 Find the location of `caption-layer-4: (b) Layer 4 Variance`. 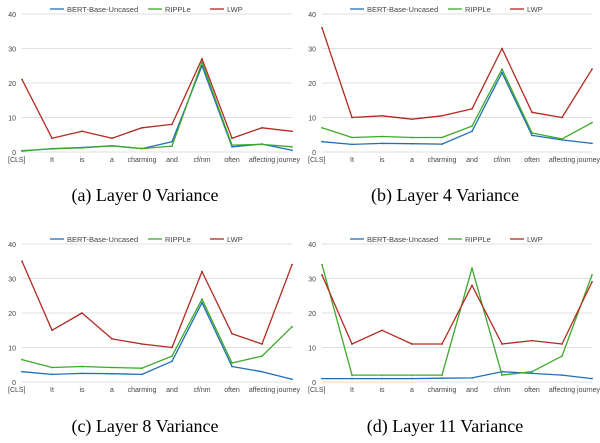

caption-layer-4: (b) Layer 4 Variance is located at coordinates (445, 195).